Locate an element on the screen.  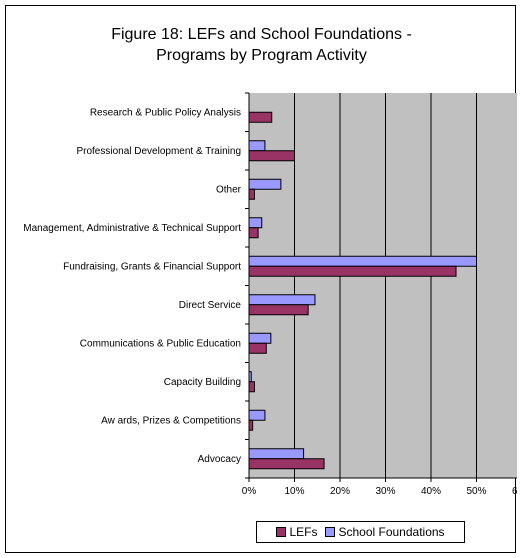
x-tick-label: 20% is located at coordinates (340, 491).